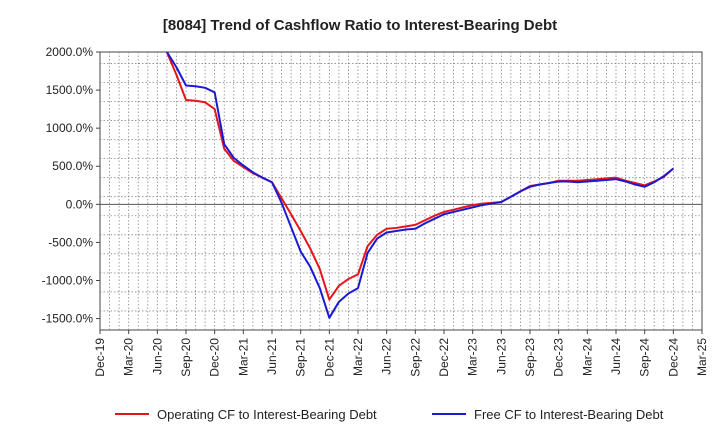  What do you see at coordinates (415, 357) in the screenshot?
I see `x-tick-label: Sep-22` at bounding box center [415, 357].